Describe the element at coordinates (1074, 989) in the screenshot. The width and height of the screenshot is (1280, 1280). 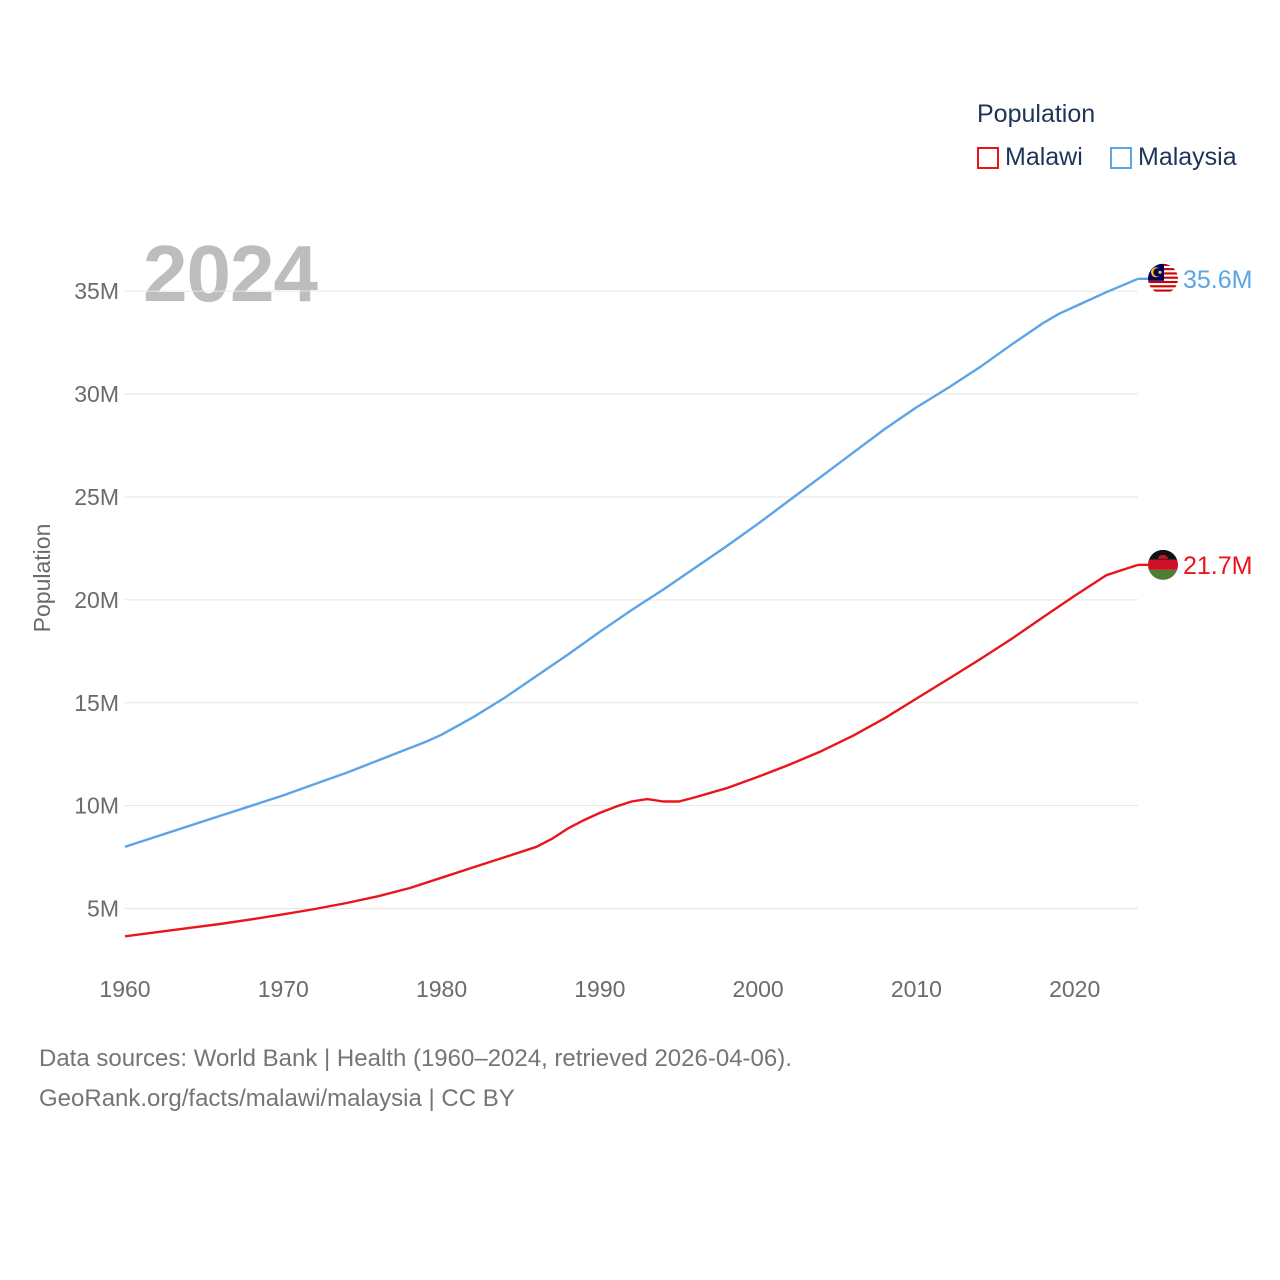
I see `x-tick-label: 2020` at that location.